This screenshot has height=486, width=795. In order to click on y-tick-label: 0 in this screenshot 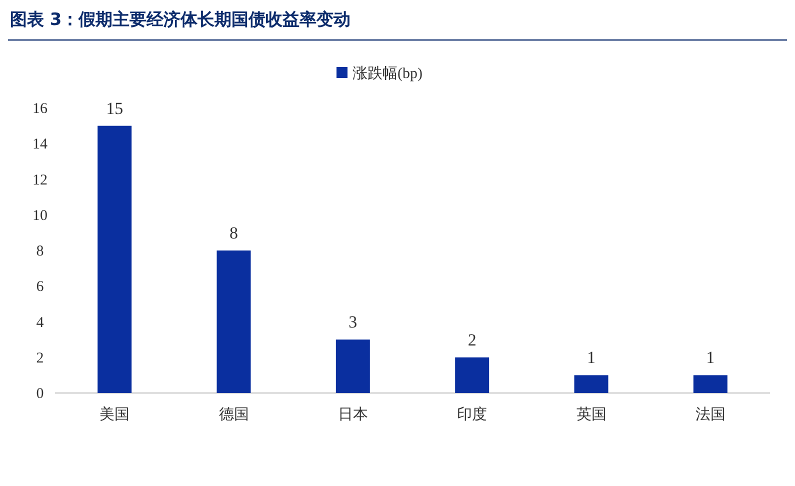, I will do `click(40, 394)`.